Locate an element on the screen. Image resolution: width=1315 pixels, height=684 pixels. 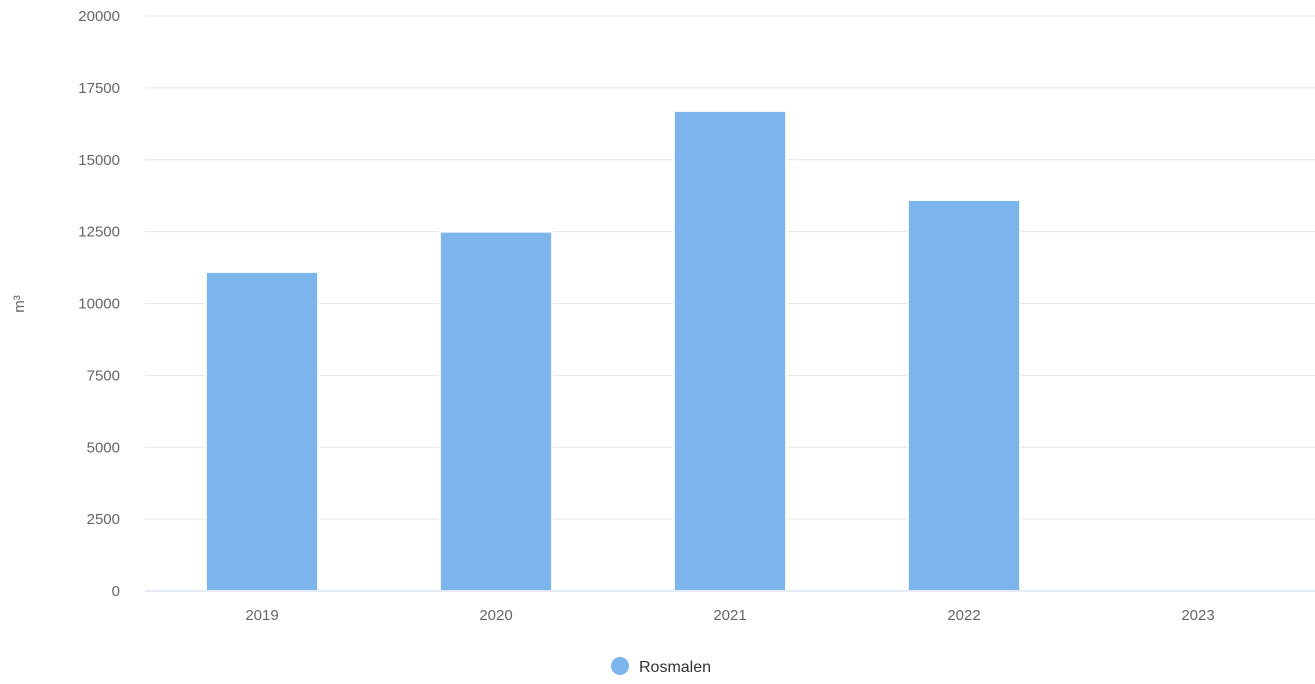
bar-2019 is located at coordinates (262, 431).